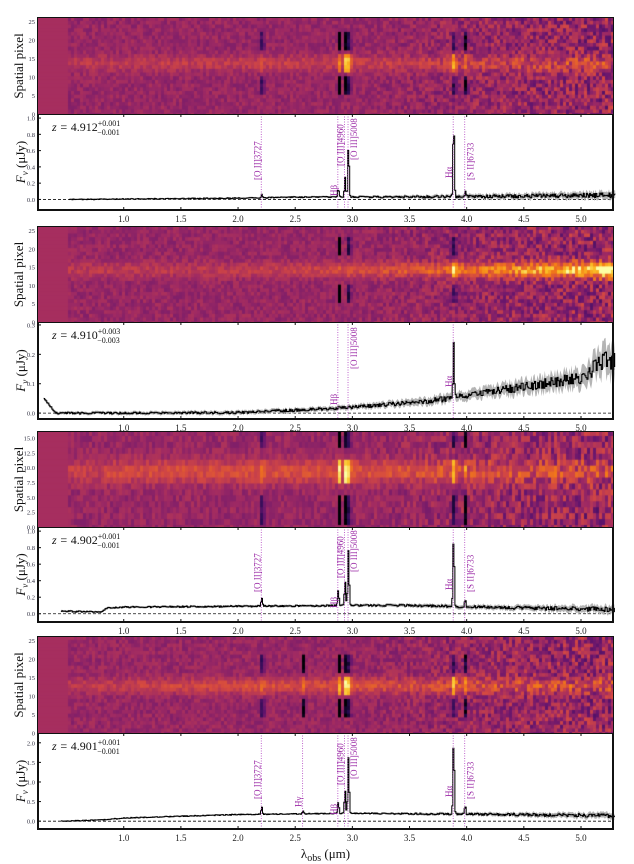 This screenshot has height=864, width=634. Describe the element at coordinates (304, 853) in the screenshot. I see `xlabel-symbol: λ` at that location.